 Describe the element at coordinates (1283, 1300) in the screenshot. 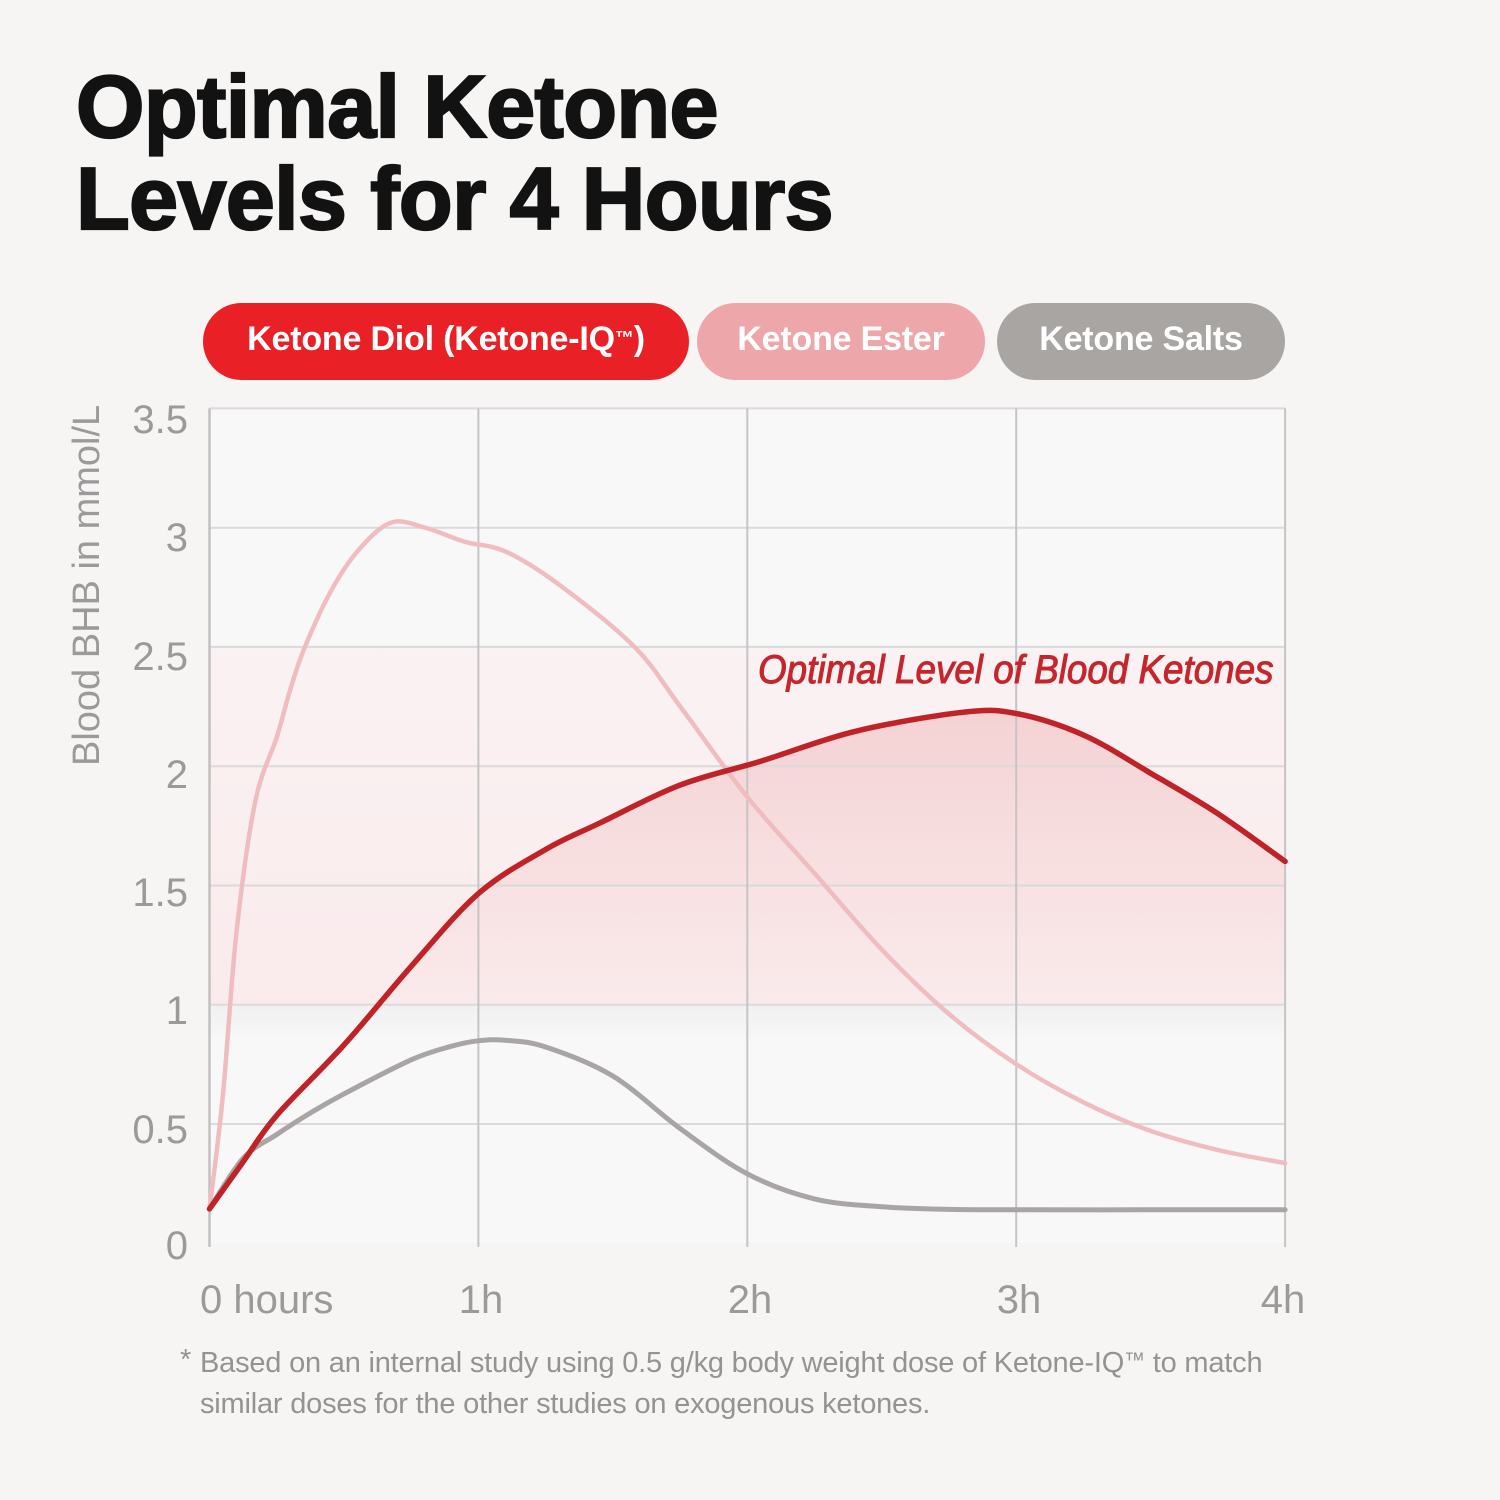

I see `svg-text: 4h` at that location.